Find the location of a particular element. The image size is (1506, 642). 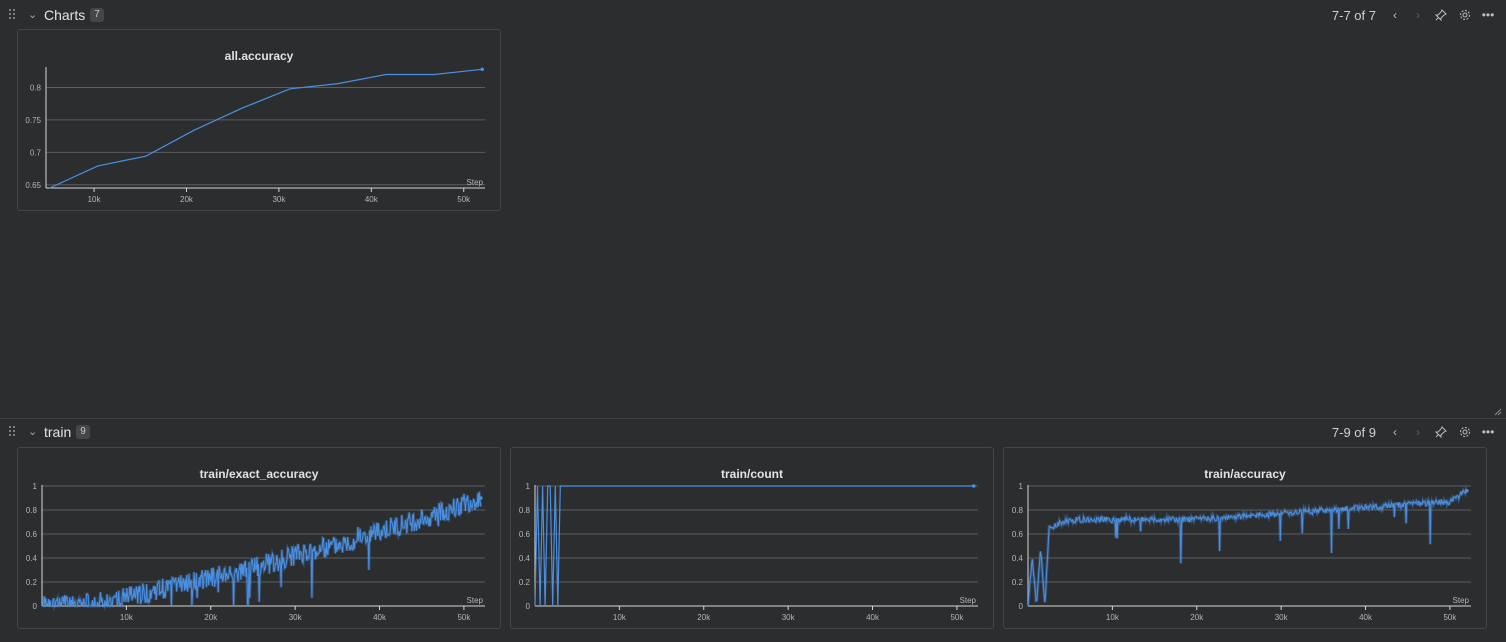

chart-title: train/exact_accuracy is located at coordinates (259, 474).